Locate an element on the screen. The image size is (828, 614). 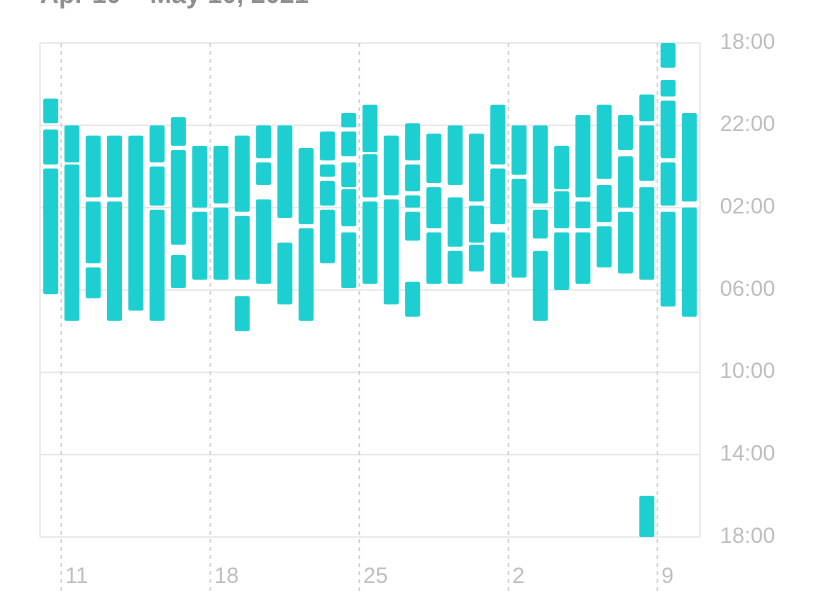
y-tick-label: 10:00 is located at coordinates (747, 370).